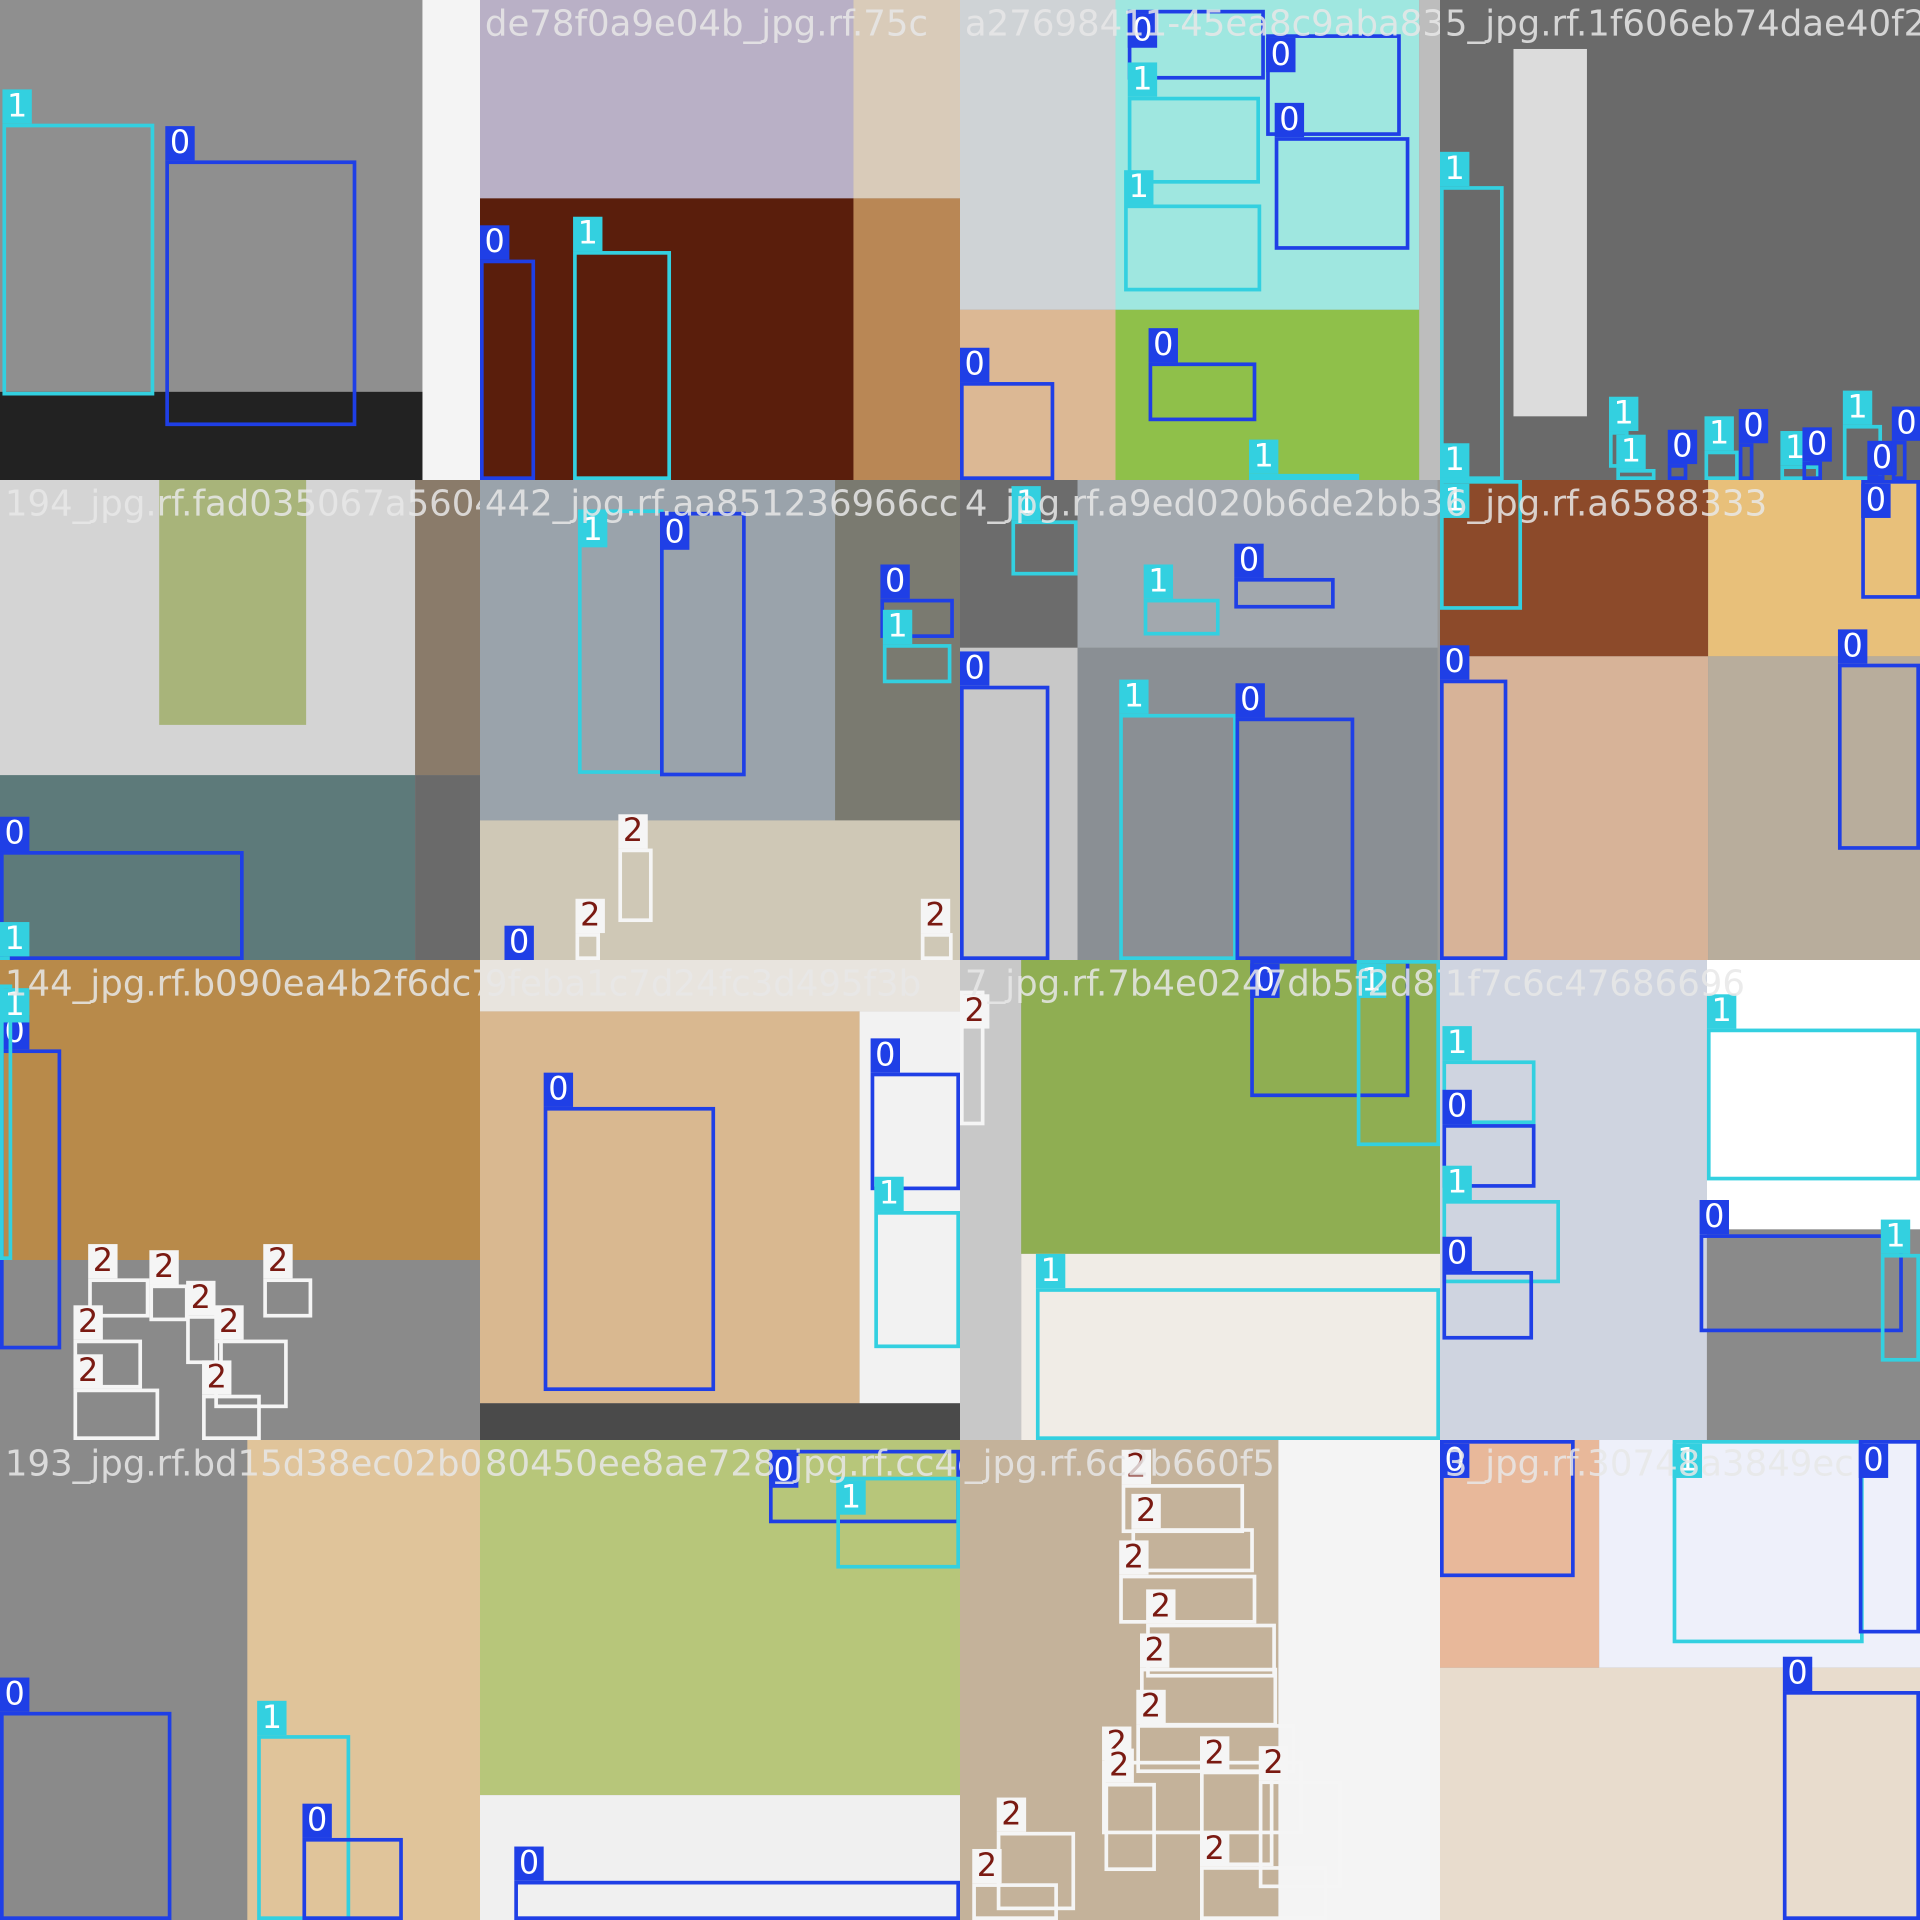  What do you see at coordinates (1200, 1680) in the screenshot?
I see `image-tile: _jpg.rf.6c2b660f5 2 2 2 2 2 2 2 2 2 2 2 2 2` at bounding box center [1200, 1680].